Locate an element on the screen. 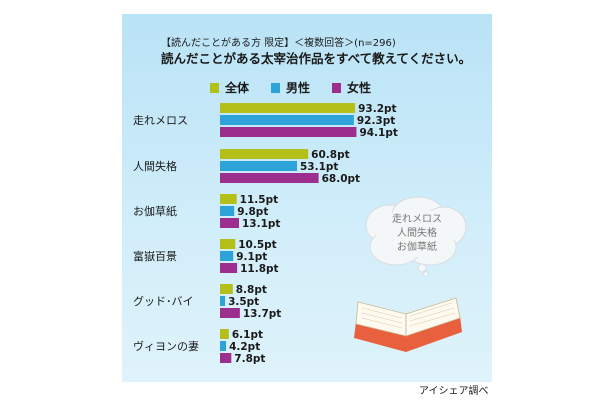 The height and width of the screenshot is (400, 610). data-label-zentai: 11.5pt is located at coordinates (259, 200).